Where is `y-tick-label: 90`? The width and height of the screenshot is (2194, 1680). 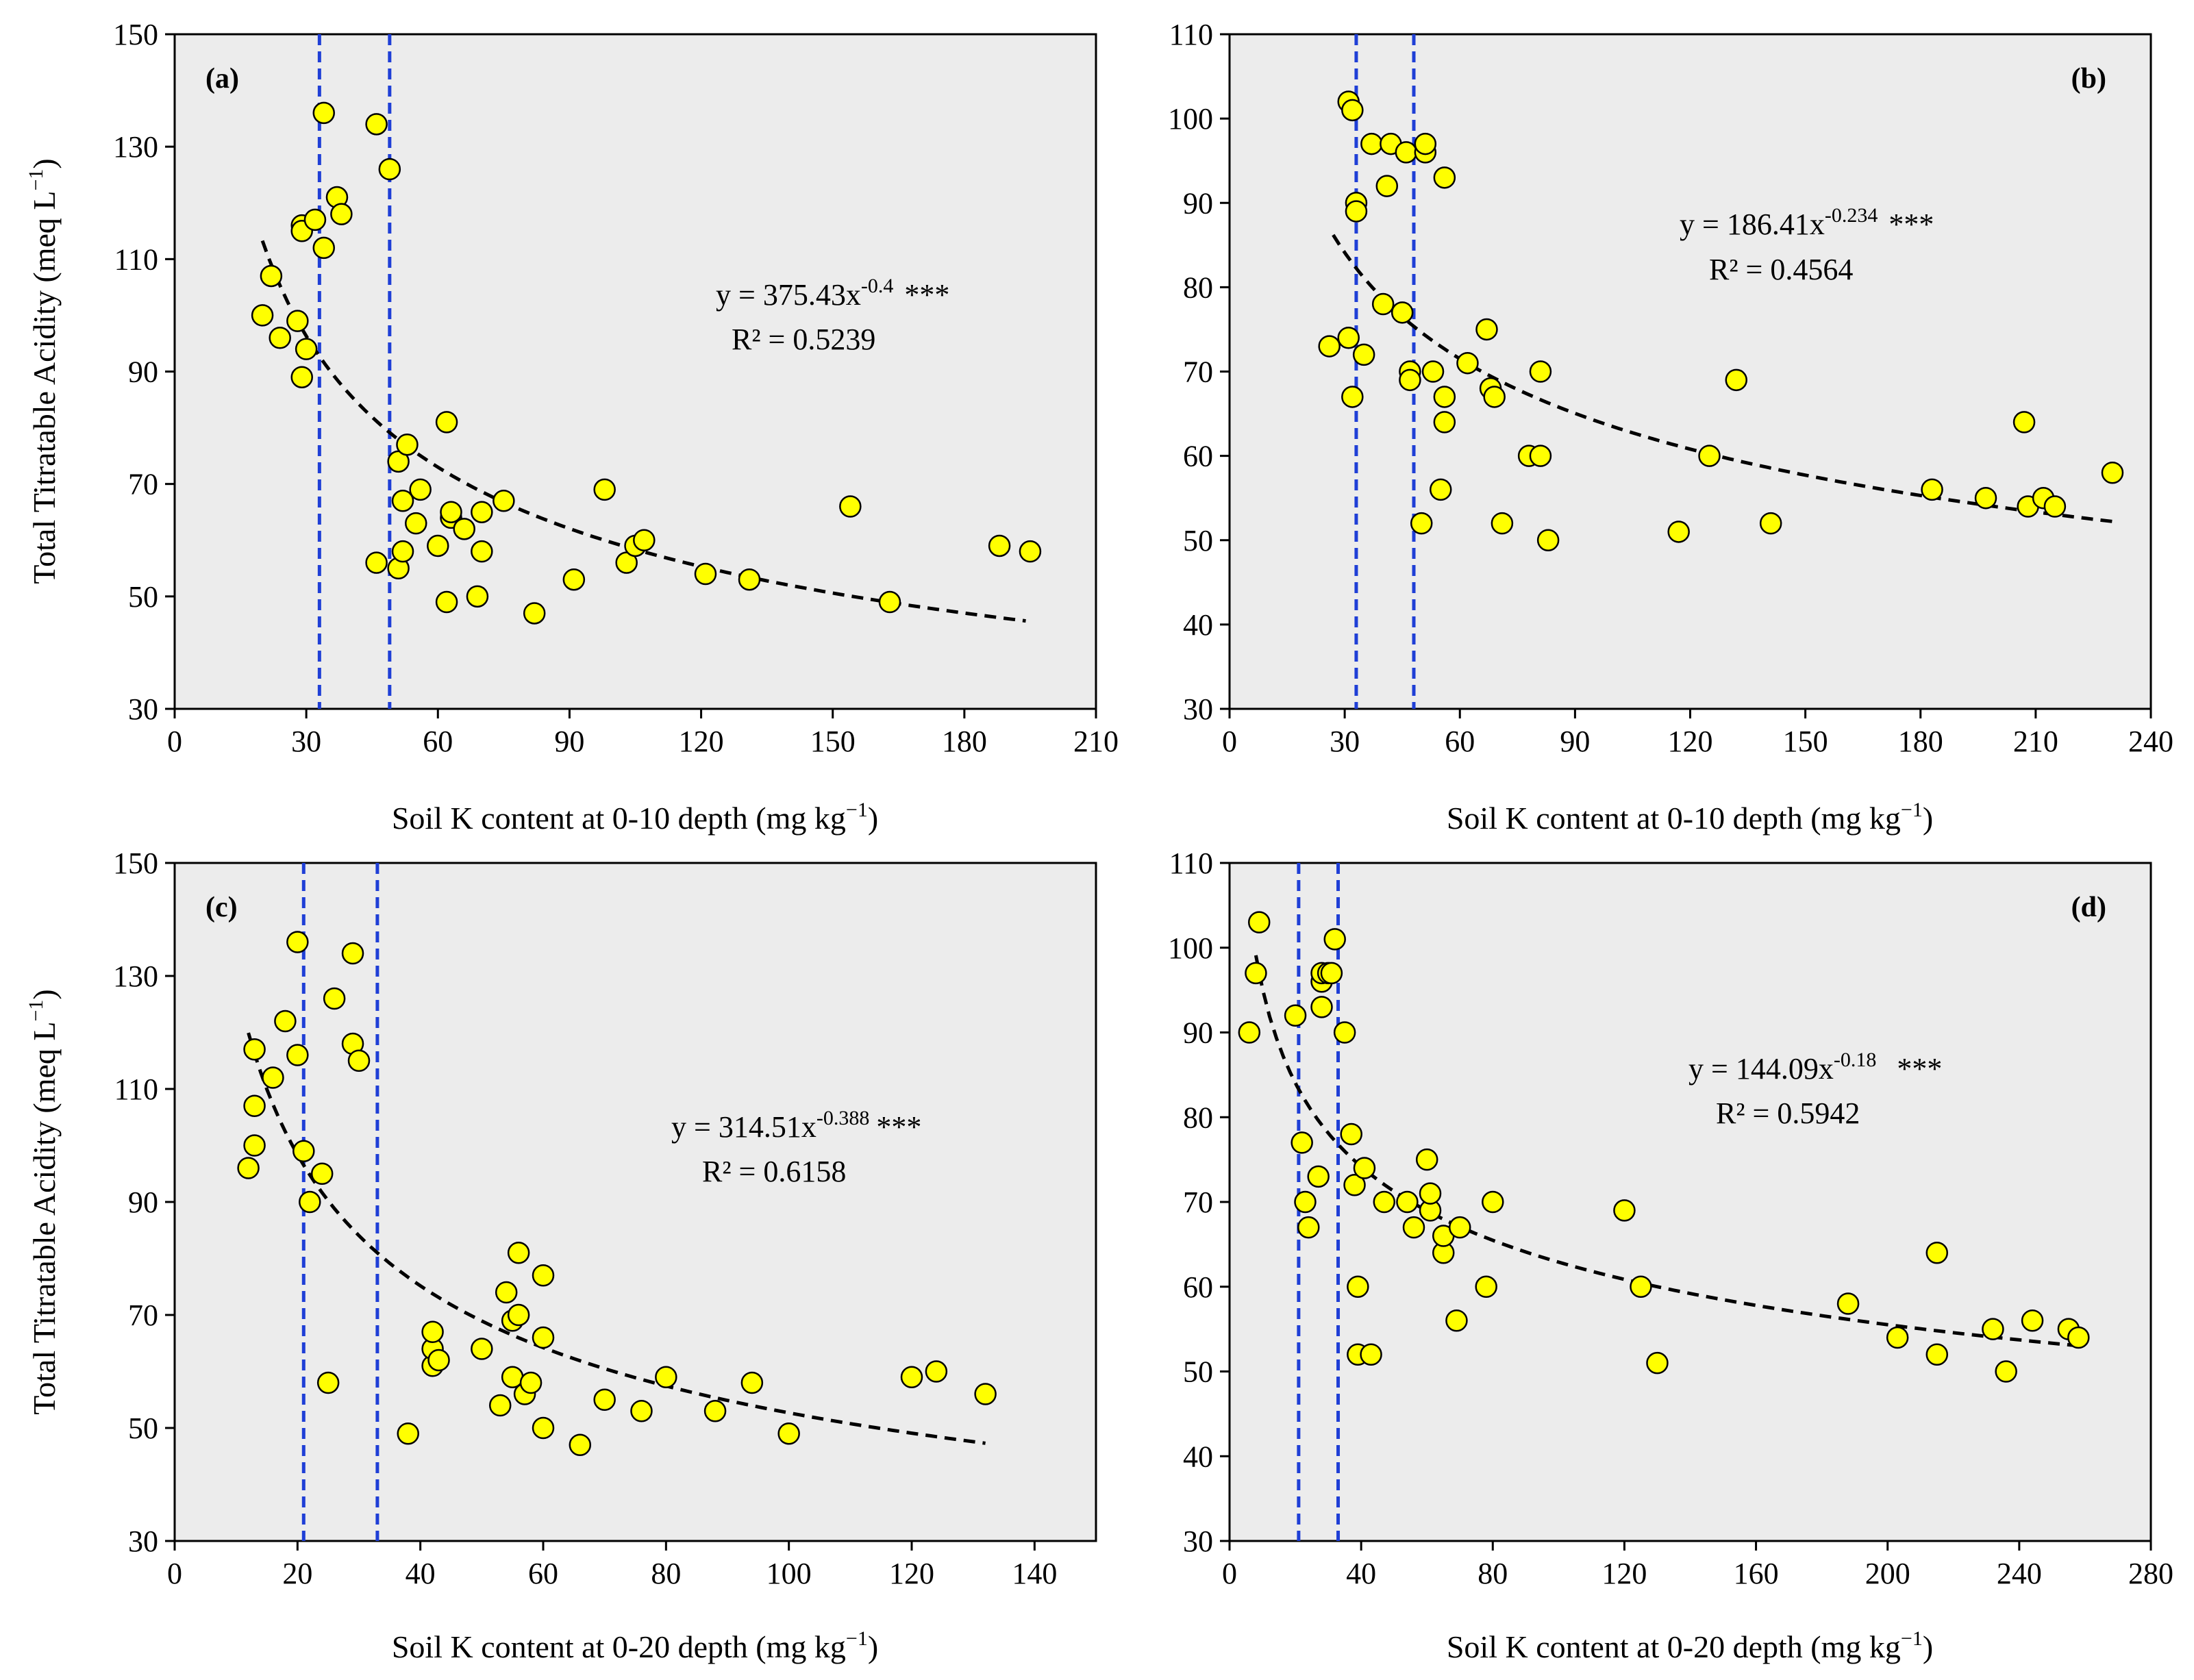 y-tick-label: 90 is located at coordinates (1198, 203).